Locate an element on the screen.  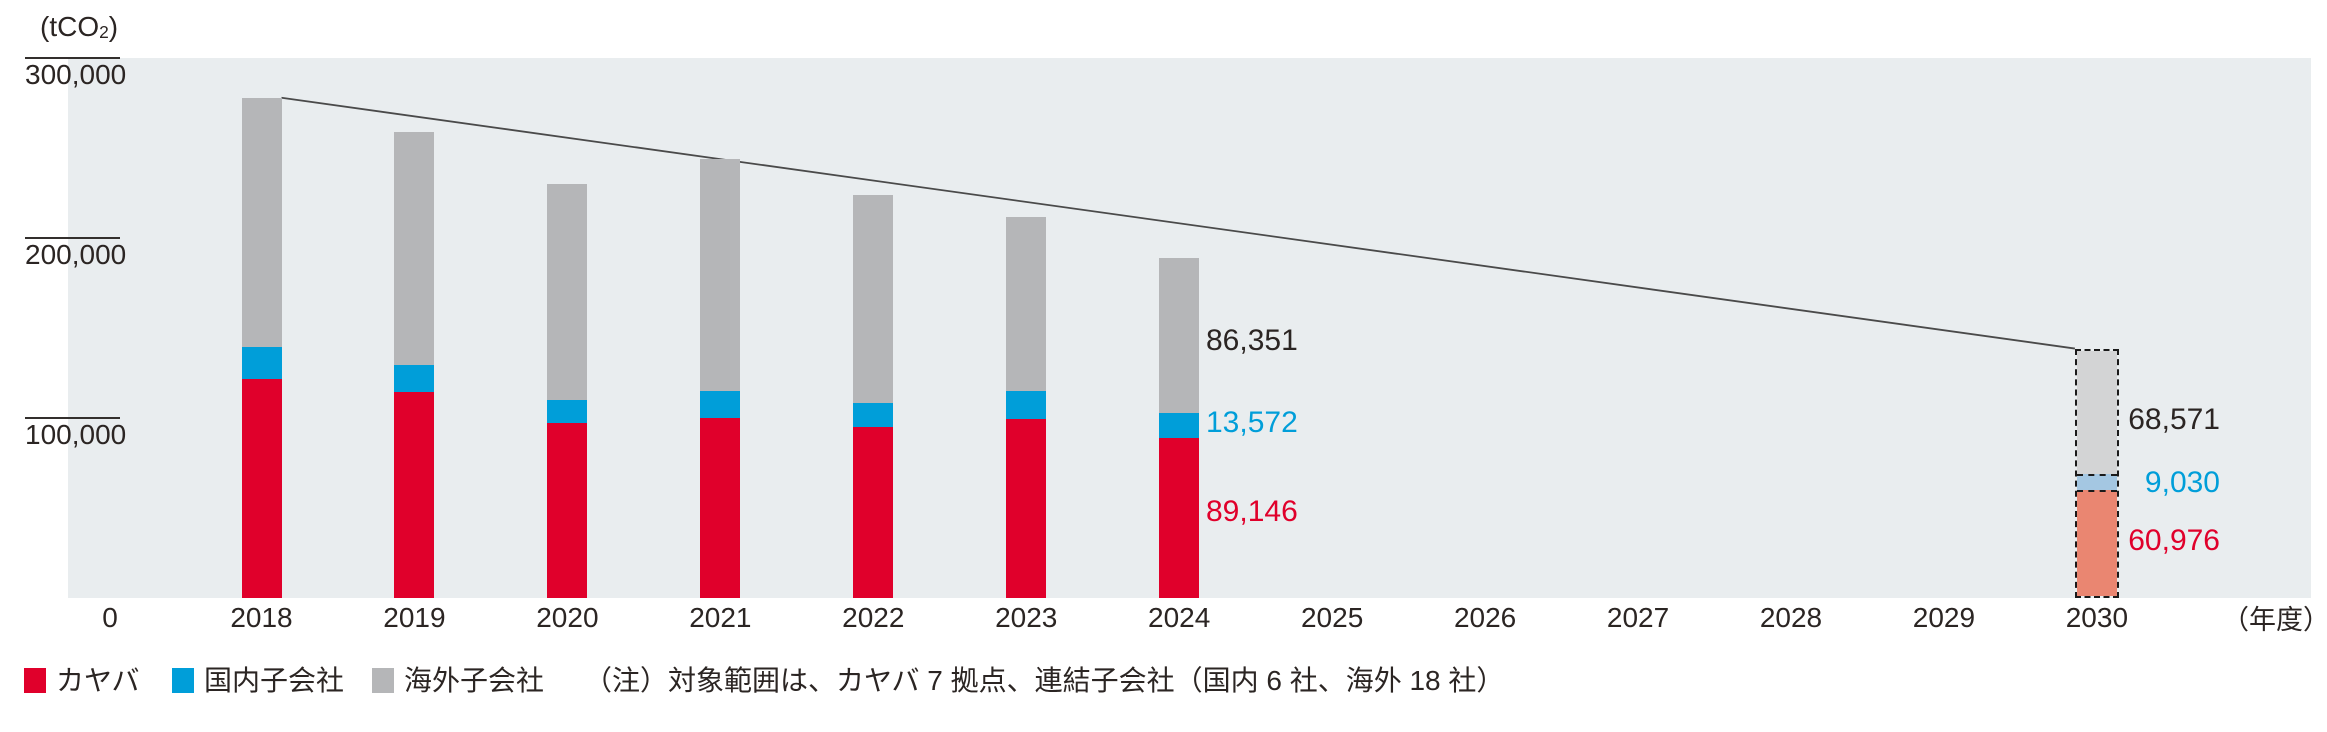
value-label-2030-domestic: 9,030 is located at coordinates (2182, 482).